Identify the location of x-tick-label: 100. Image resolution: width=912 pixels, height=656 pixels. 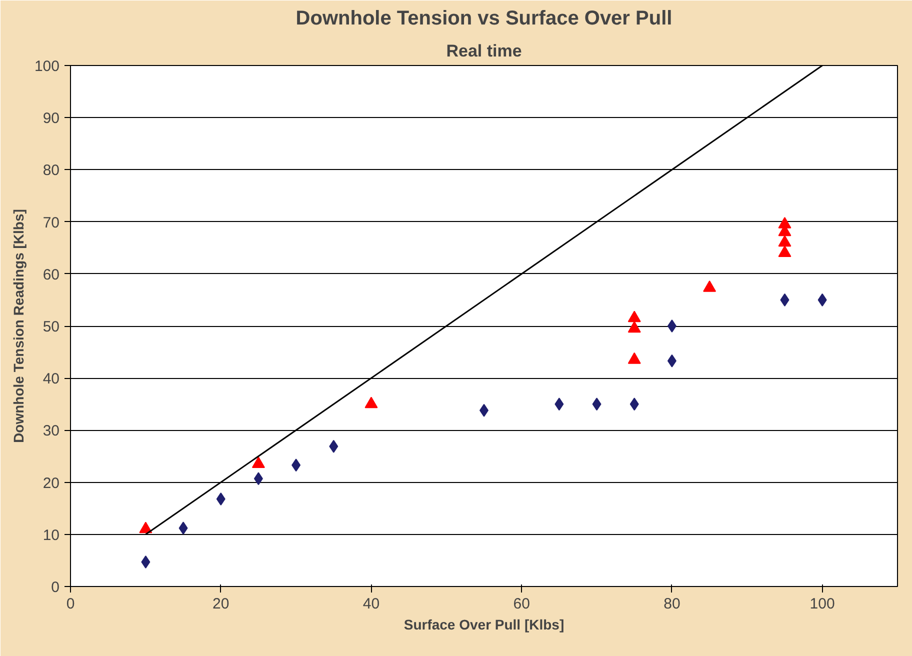
(822, 604).